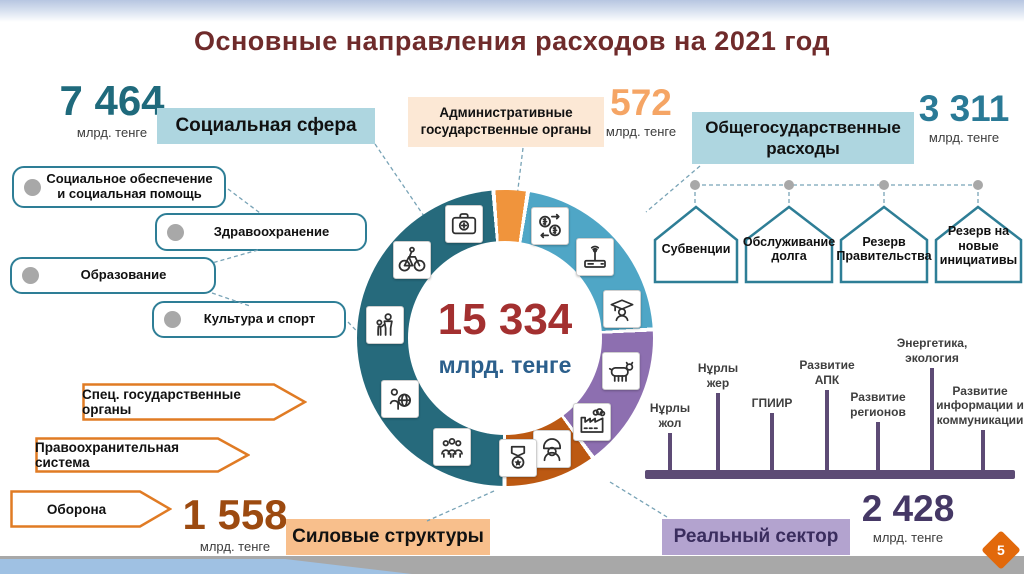 This screenshot has width=1024, height=574. What do you see at coordinates (400, 399) in the screenshot?
I see `person-globe-icon` at bounding box center [400, 399].